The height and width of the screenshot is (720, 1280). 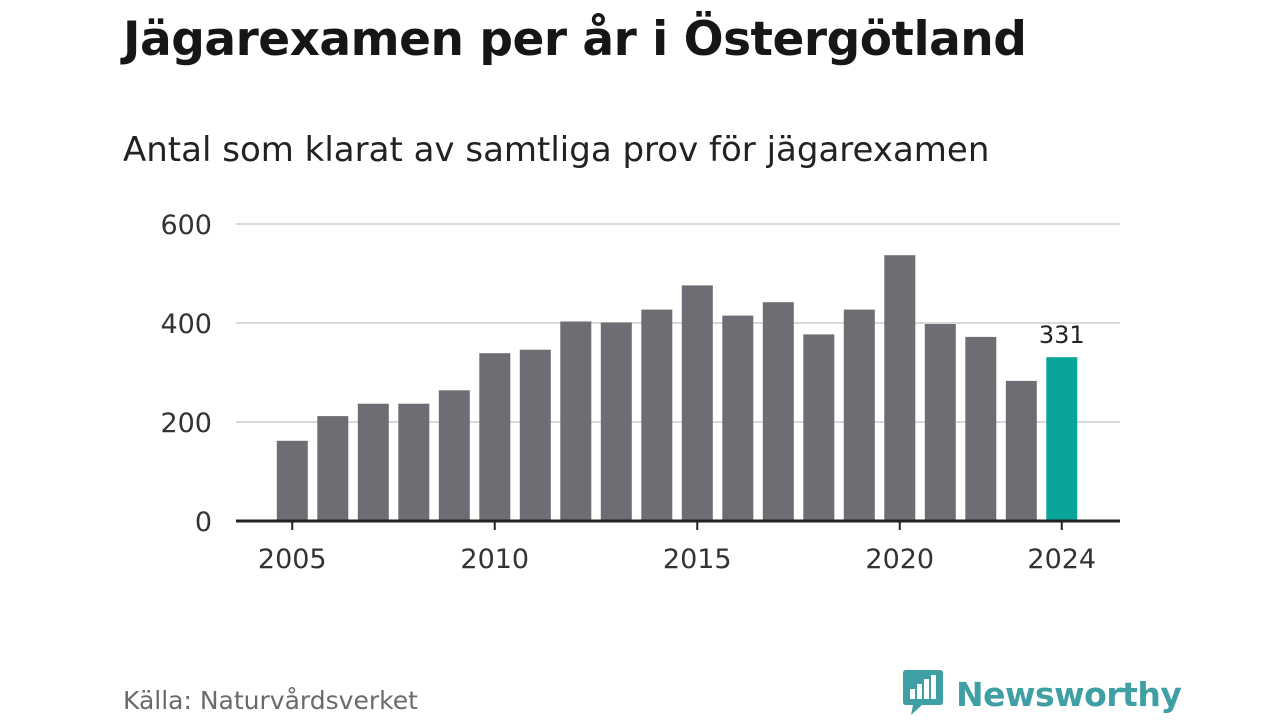 What do you see at coordinates (616, 421) in the screenshot?
I see `bar-2013` at bounding box center [616, 421].